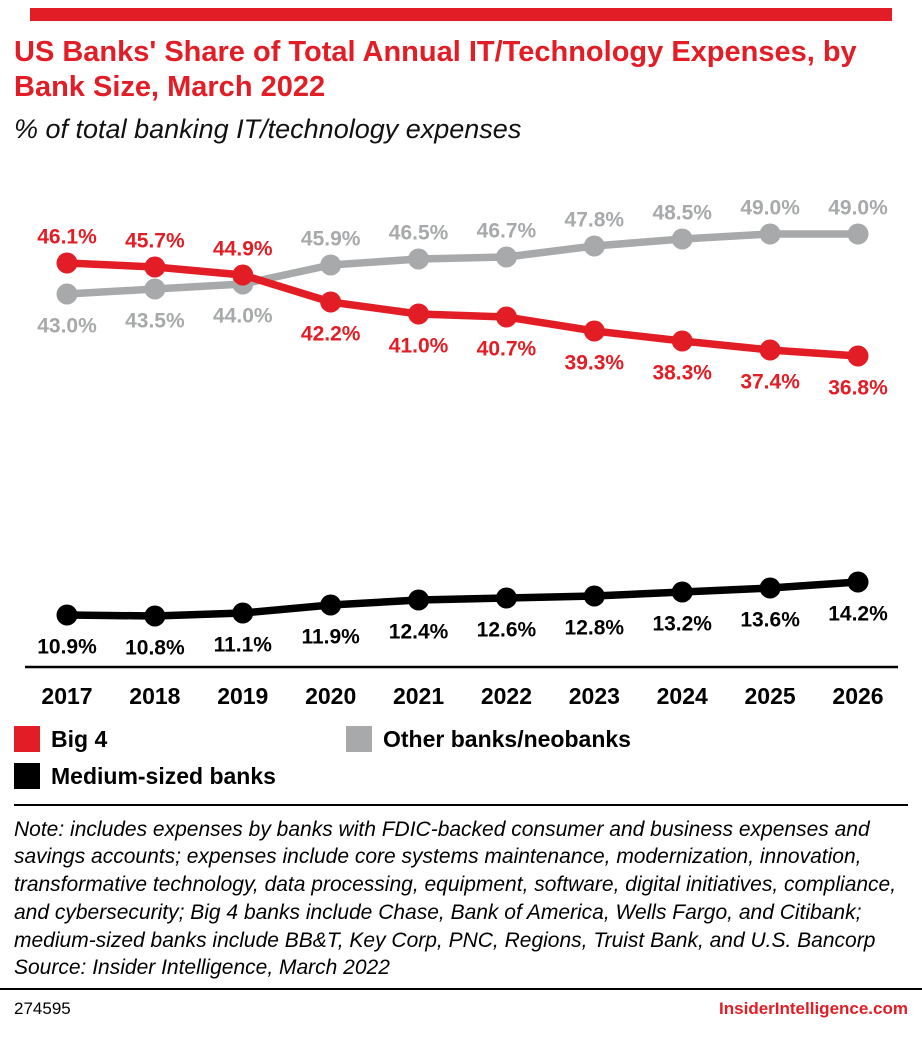  Describe the element at coordinates (331, 333) in the screenshot. I see `value-label: 42.2%` at that location.